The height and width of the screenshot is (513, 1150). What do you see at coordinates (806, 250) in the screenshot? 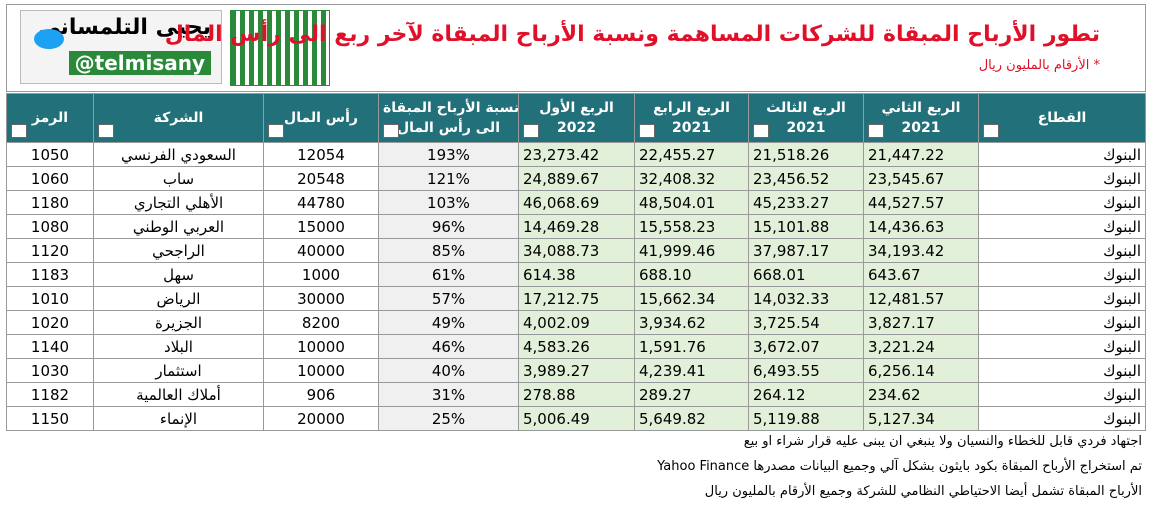
I see `table-cell: 37,987.17` at bounding box center [806, 250].